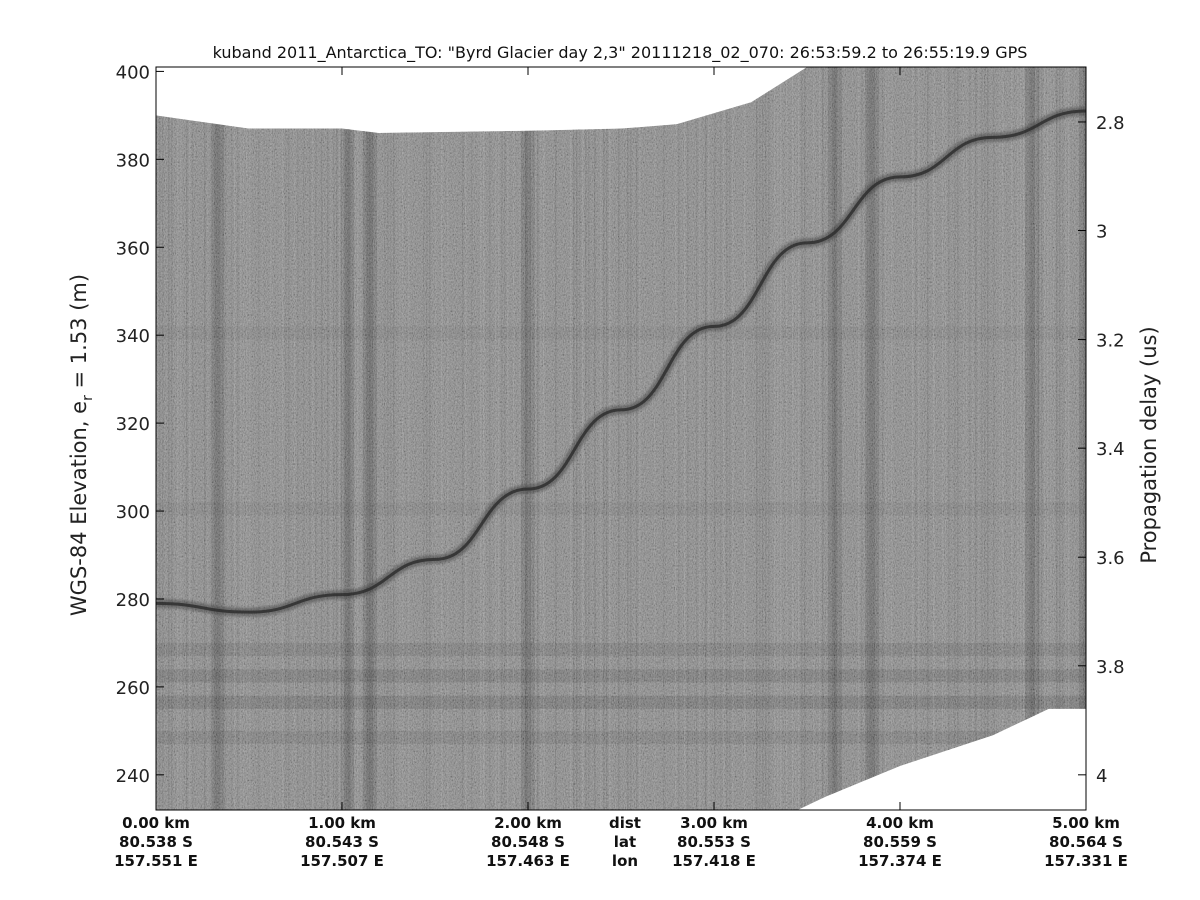 Image resolution: width=1200 pixels, height=900 pixels. What do you see at coordinates (133, 160) in the screenshot?
I see `left-tick-label: 380` at bounding box center [133, 160].